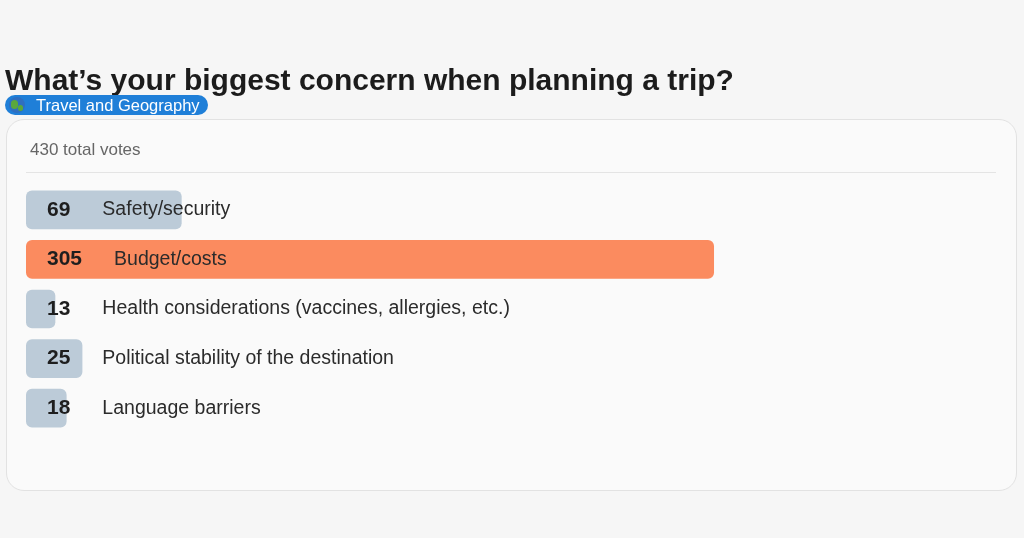 The image size is (1024, 538). I want to click on data-label: 18, so click(59, 406).